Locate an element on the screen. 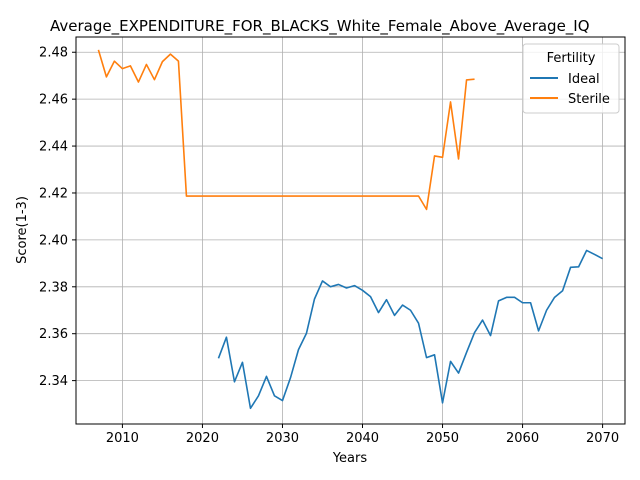  y-tick-label: 2.38 is located at coordinates (53, 287).